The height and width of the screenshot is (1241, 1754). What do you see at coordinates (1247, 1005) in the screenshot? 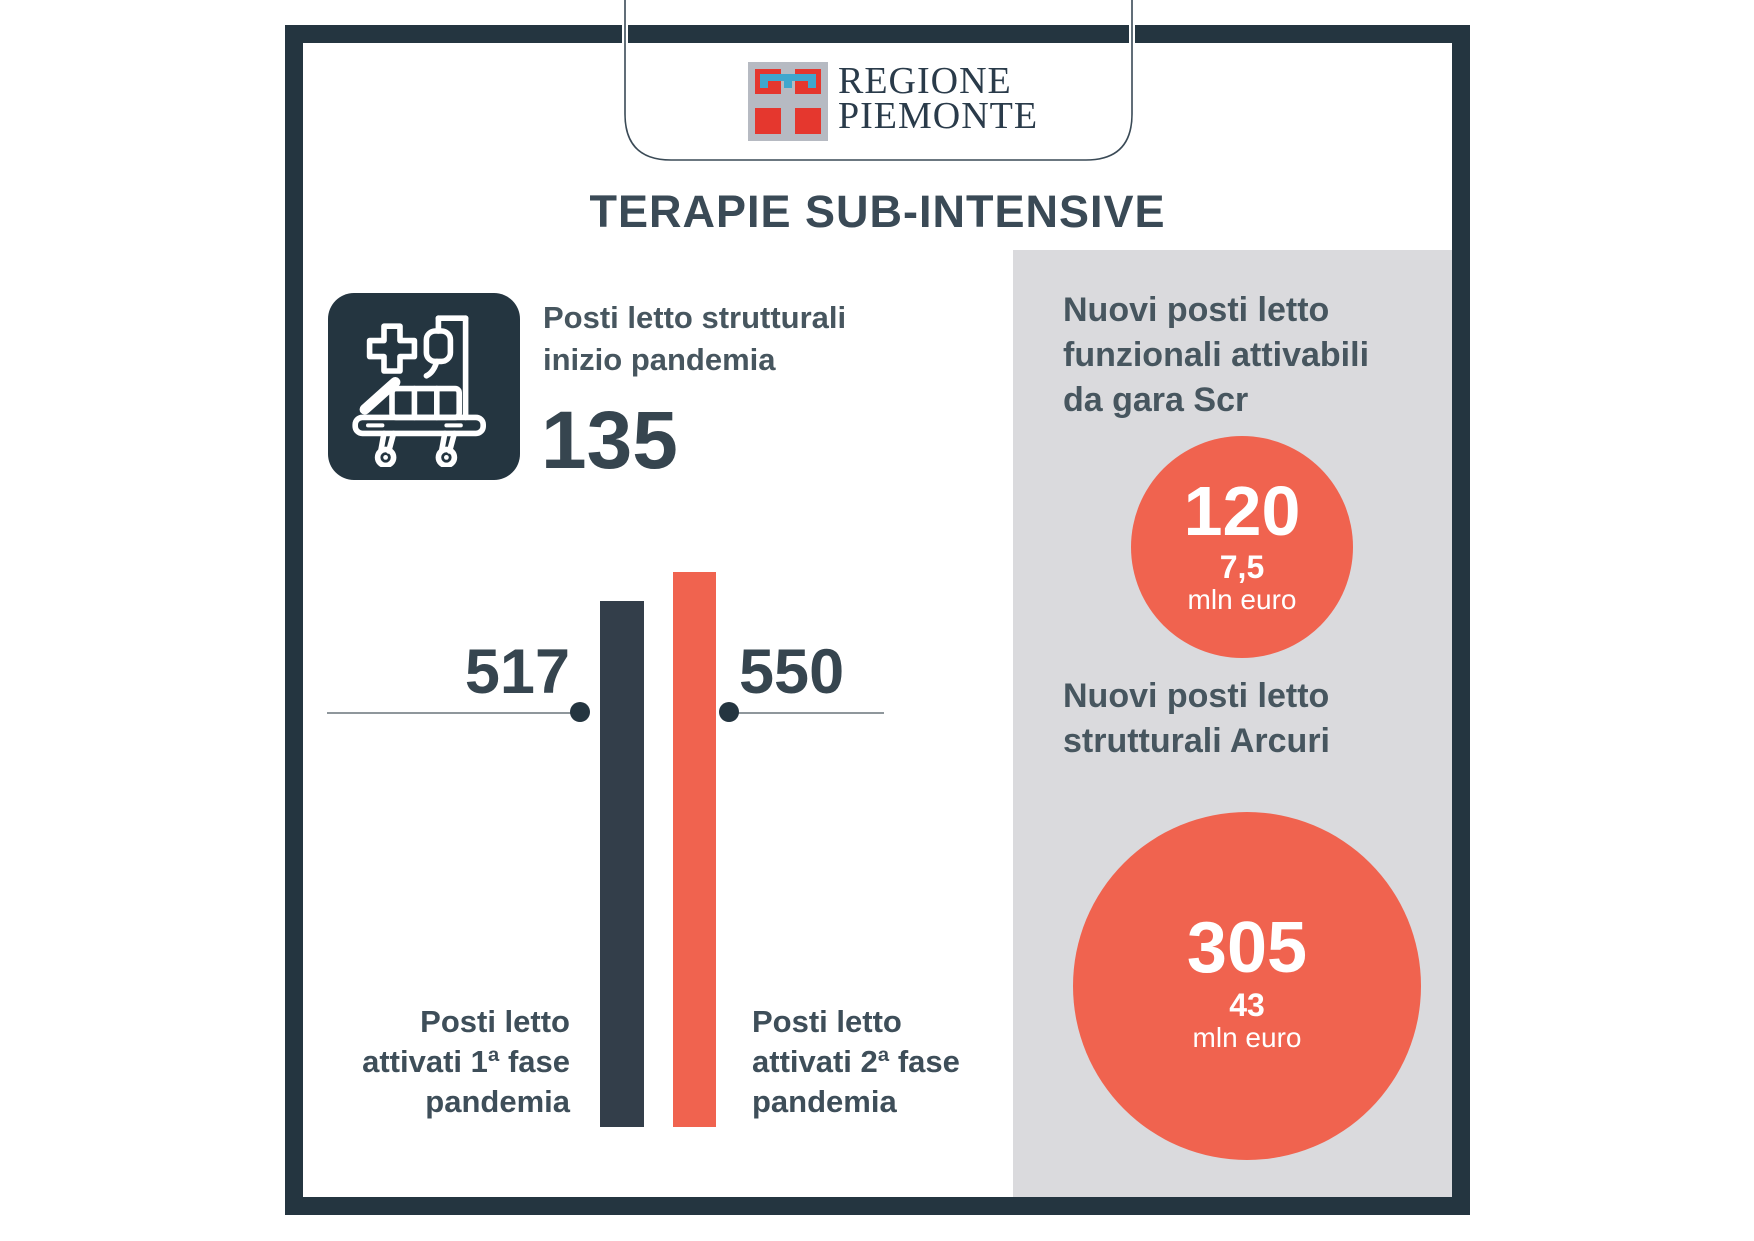
I see `arcuri-beds-amount: 43` at bounding box center [1247, 1005].